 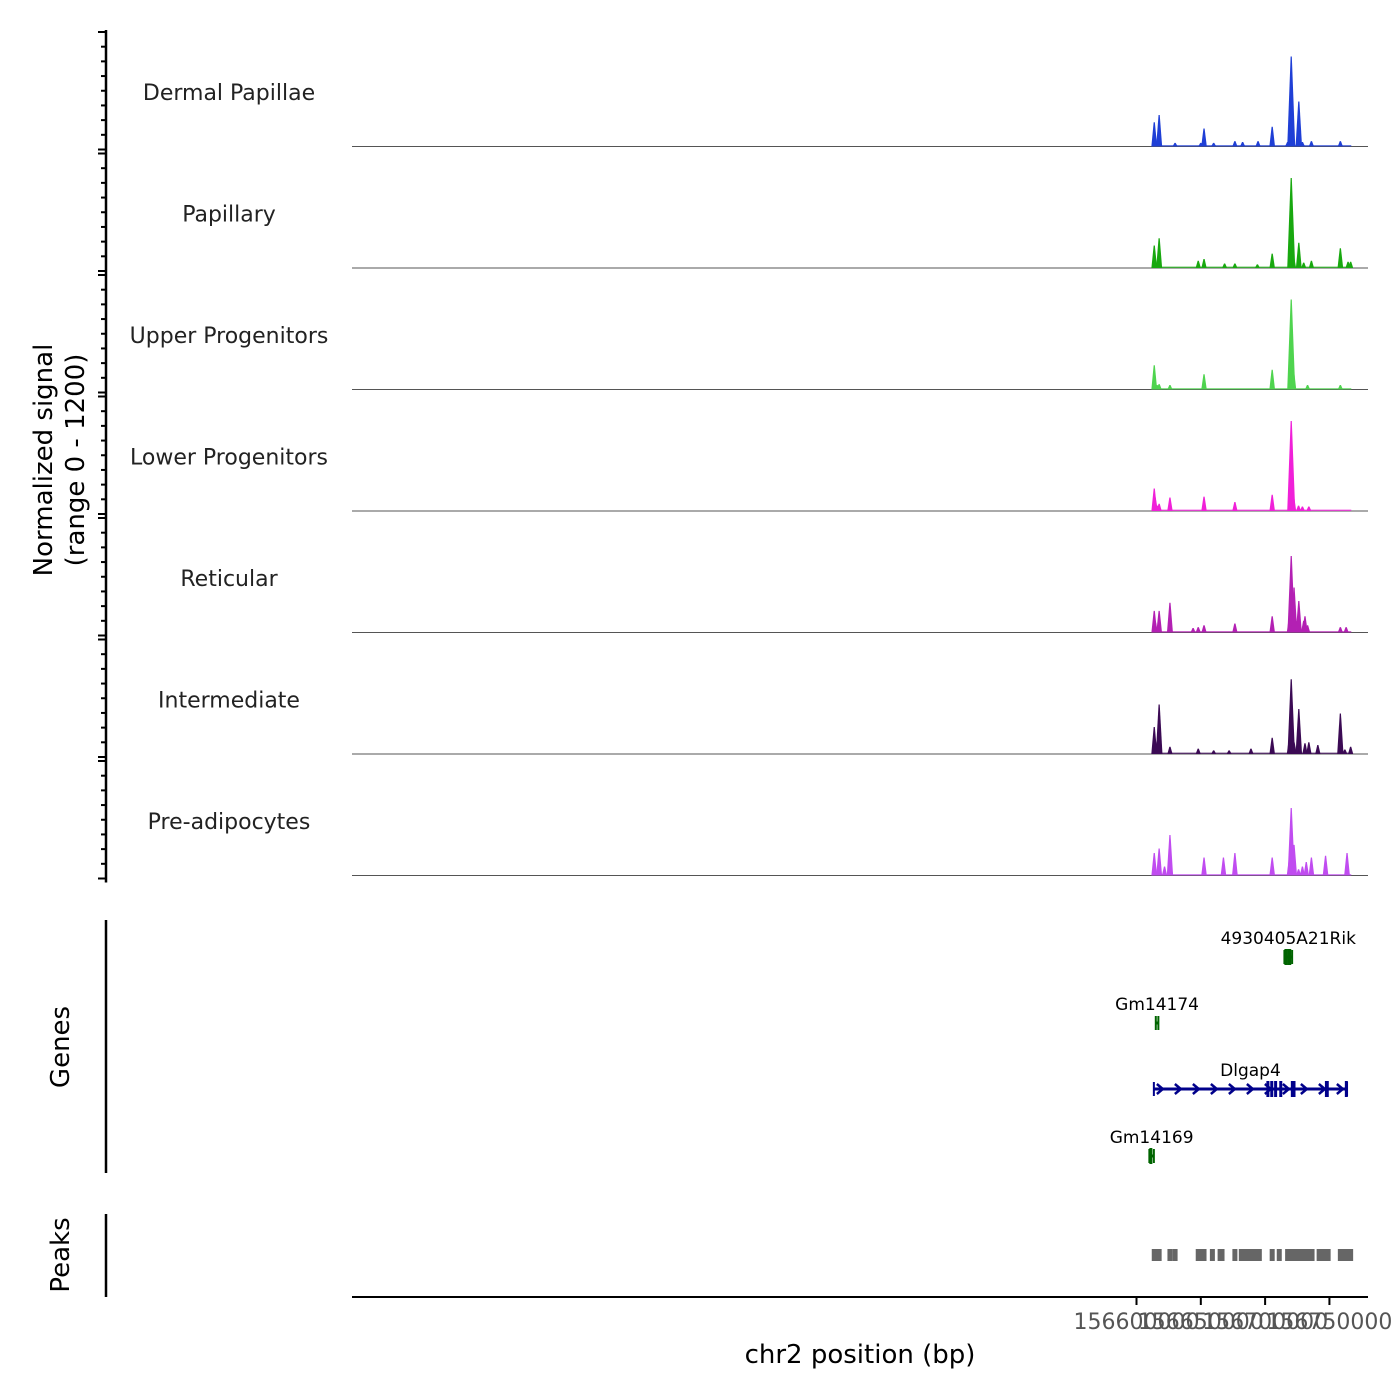 What do you see at coordinates (229, 458) in the screenshot?
I see `track-label: Lower Progenitors` at bounding box center [229, 458].